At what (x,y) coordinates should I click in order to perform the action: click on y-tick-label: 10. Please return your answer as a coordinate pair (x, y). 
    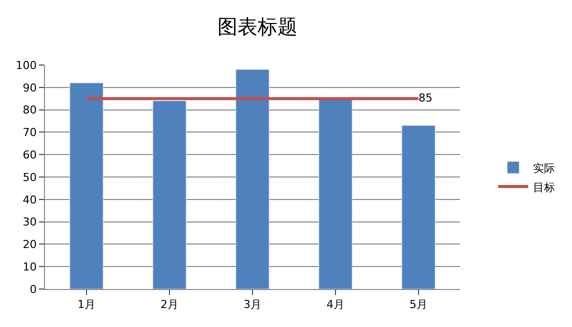
    Looking at the image, I should click on (29, 267).